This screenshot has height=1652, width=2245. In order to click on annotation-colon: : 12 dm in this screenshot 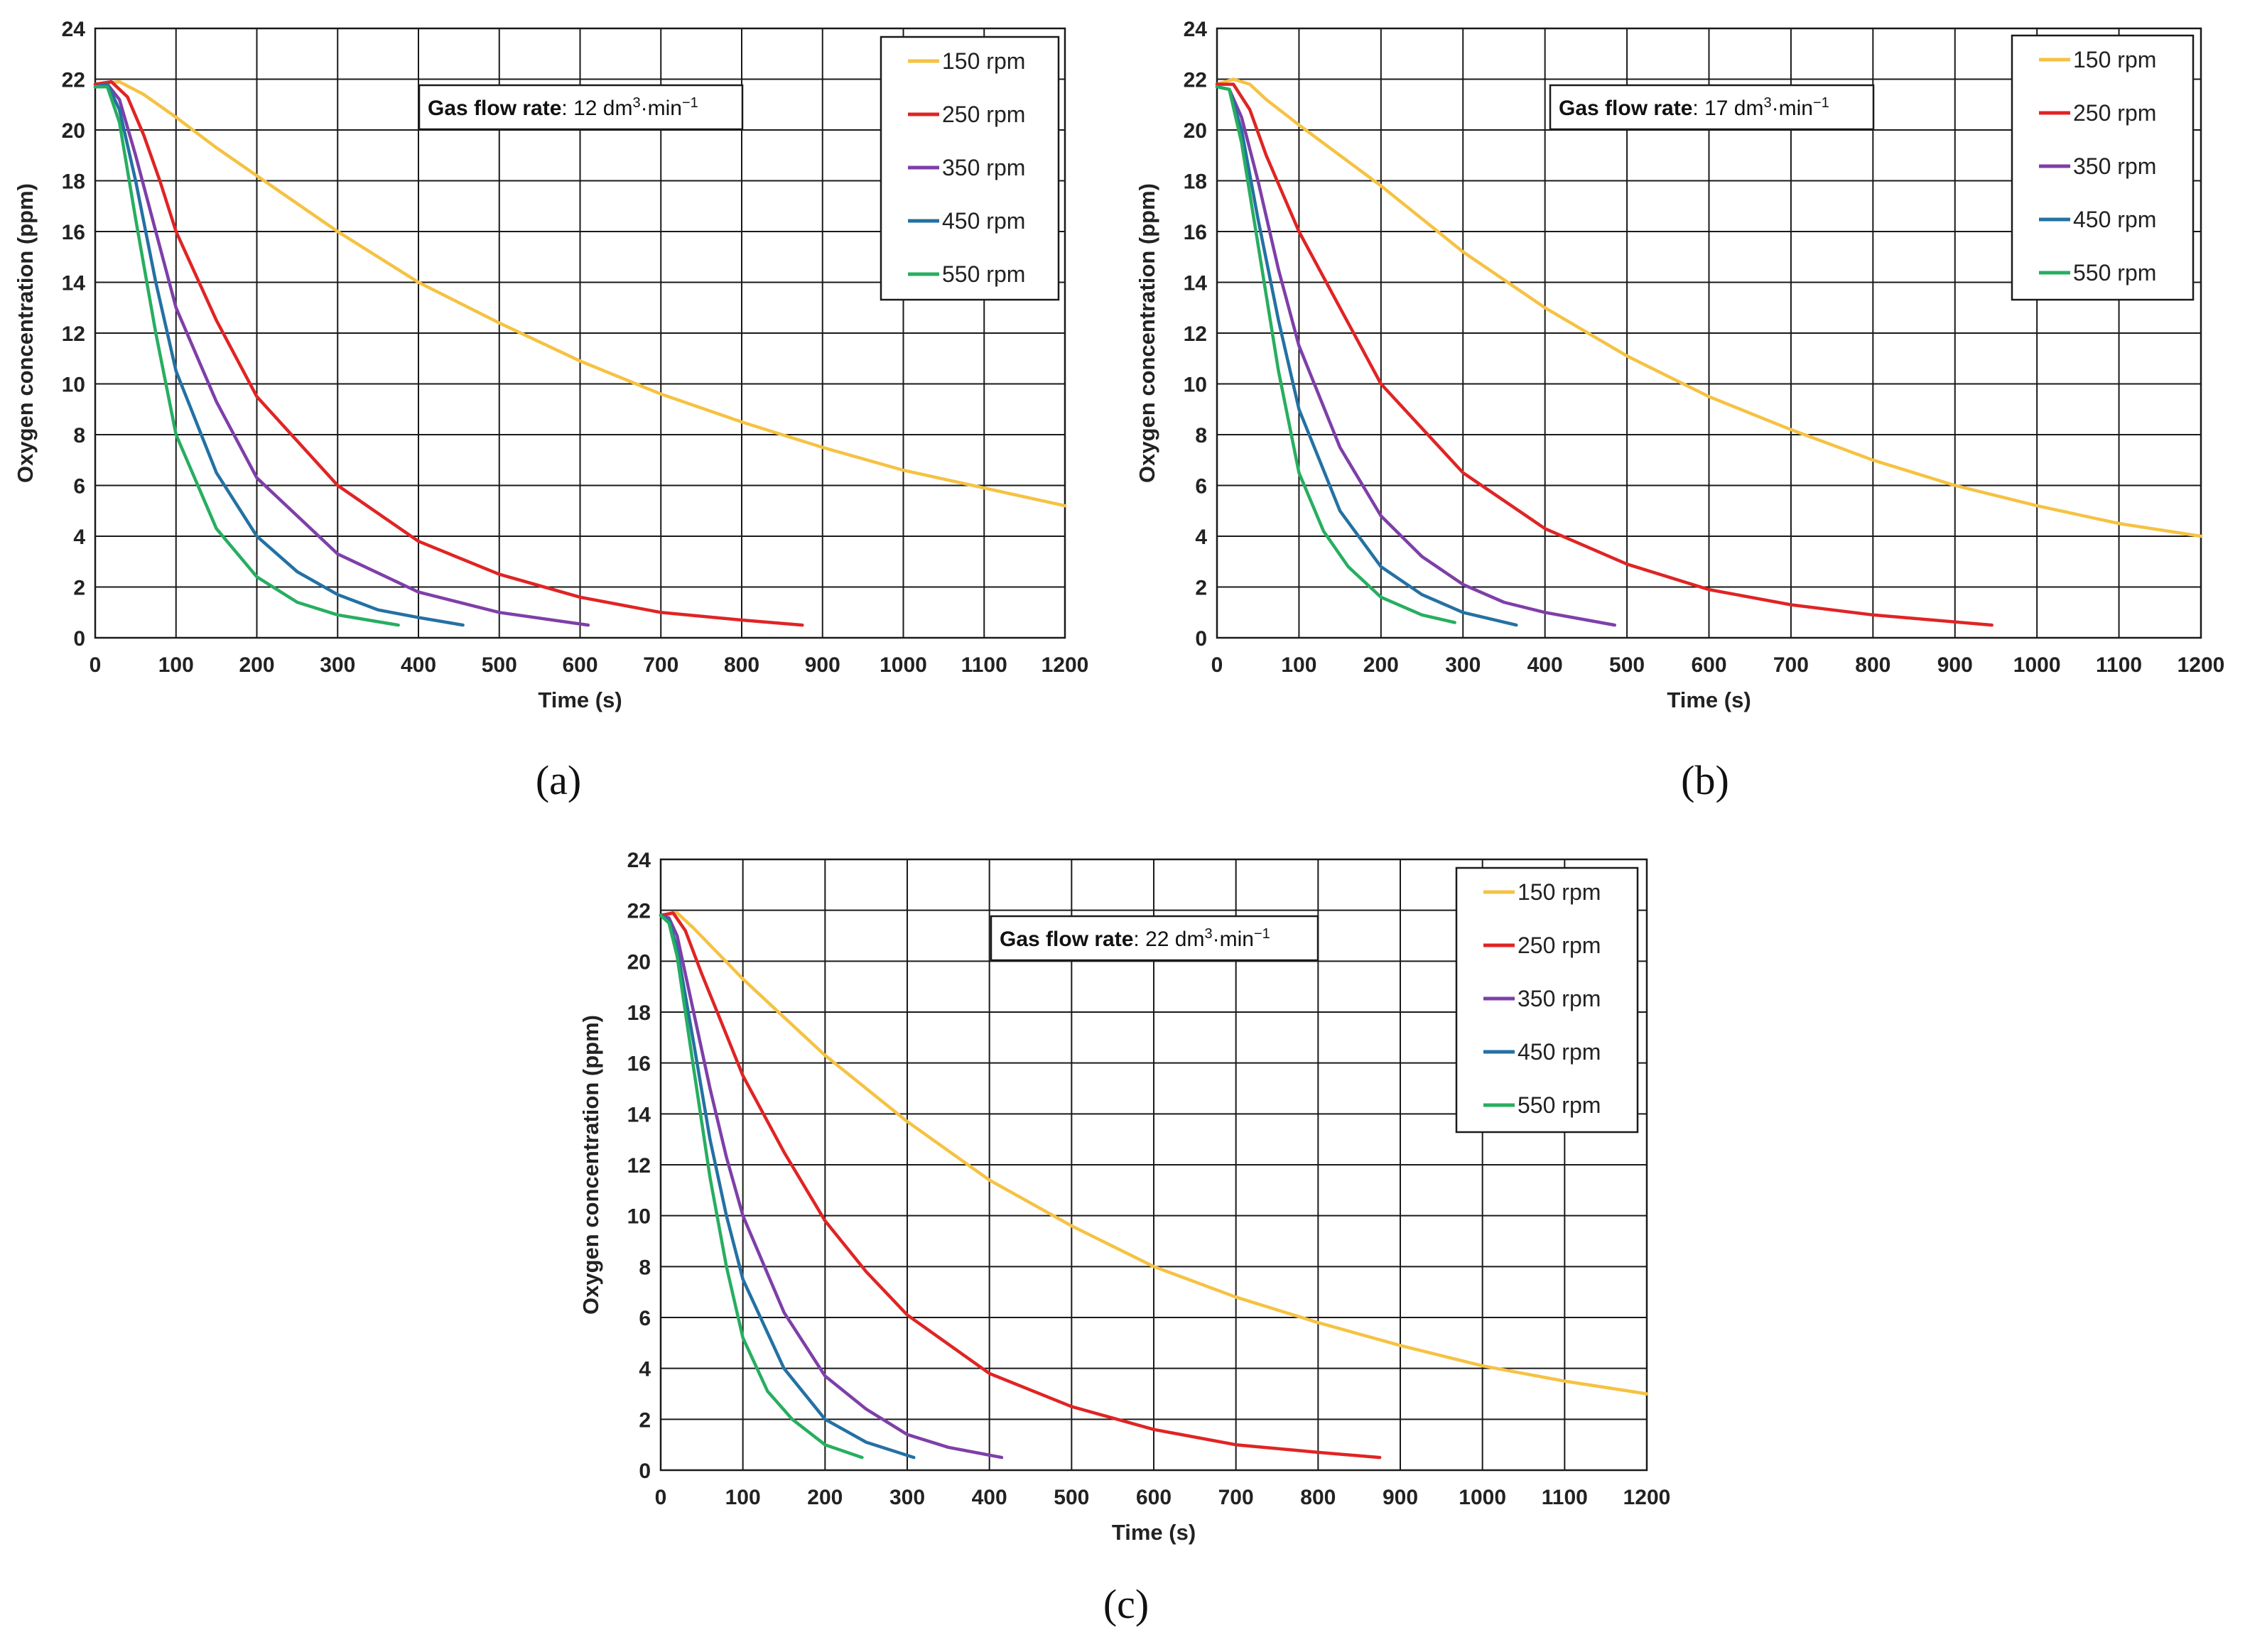, I will do `click(596, 108)`.